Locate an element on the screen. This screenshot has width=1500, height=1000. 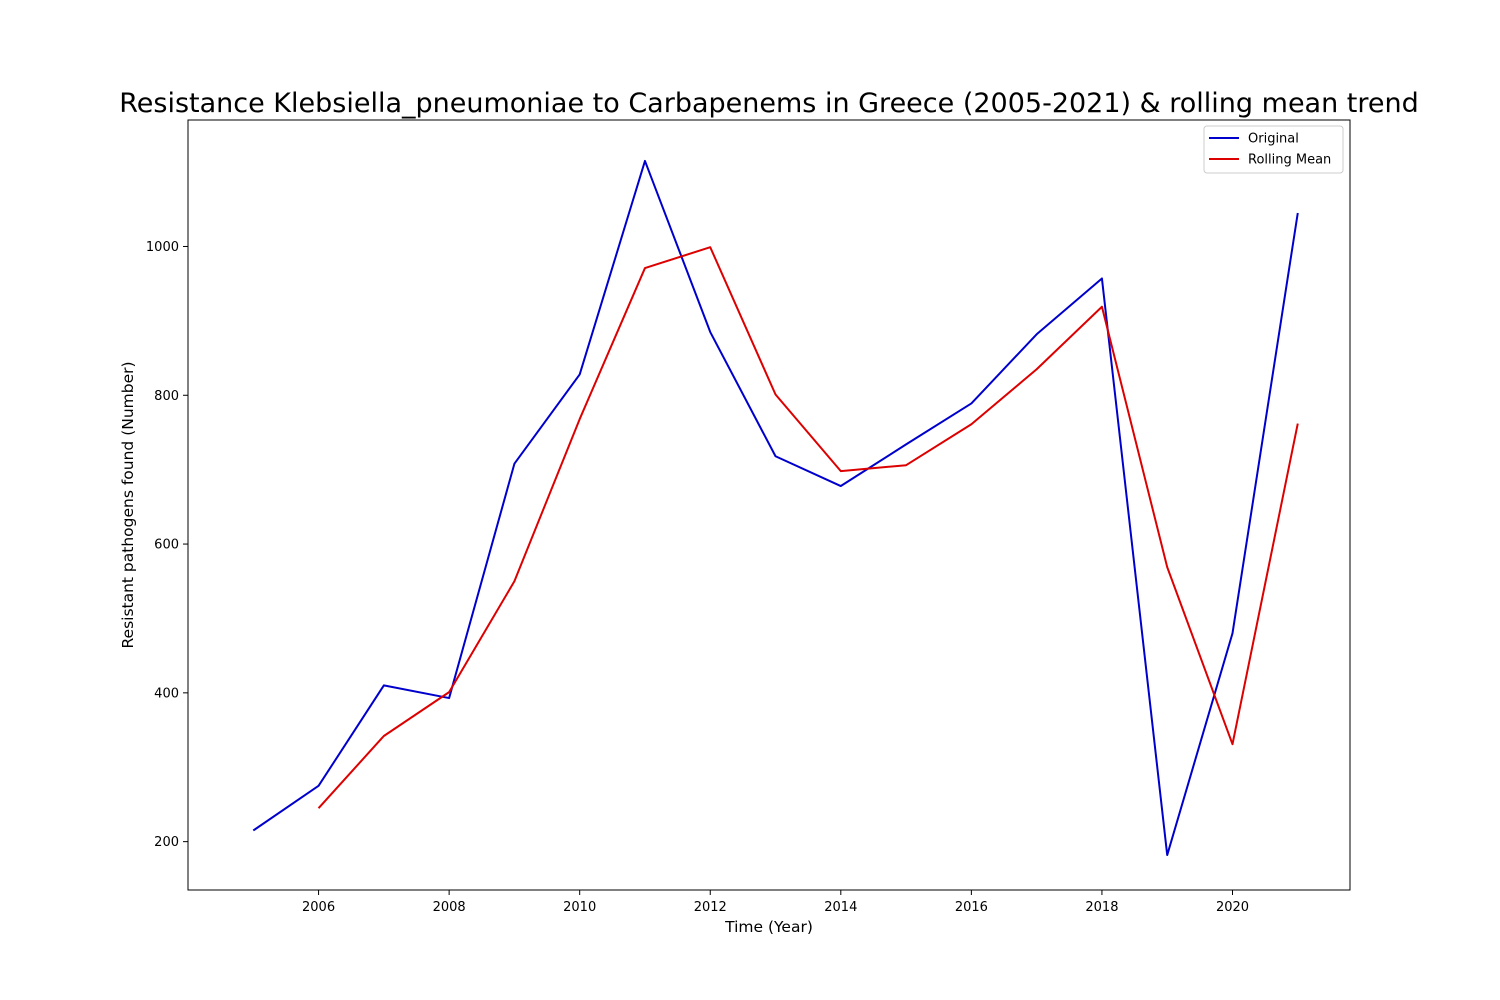
x-tick-label: 2016 is located at coordinates (971, 907).